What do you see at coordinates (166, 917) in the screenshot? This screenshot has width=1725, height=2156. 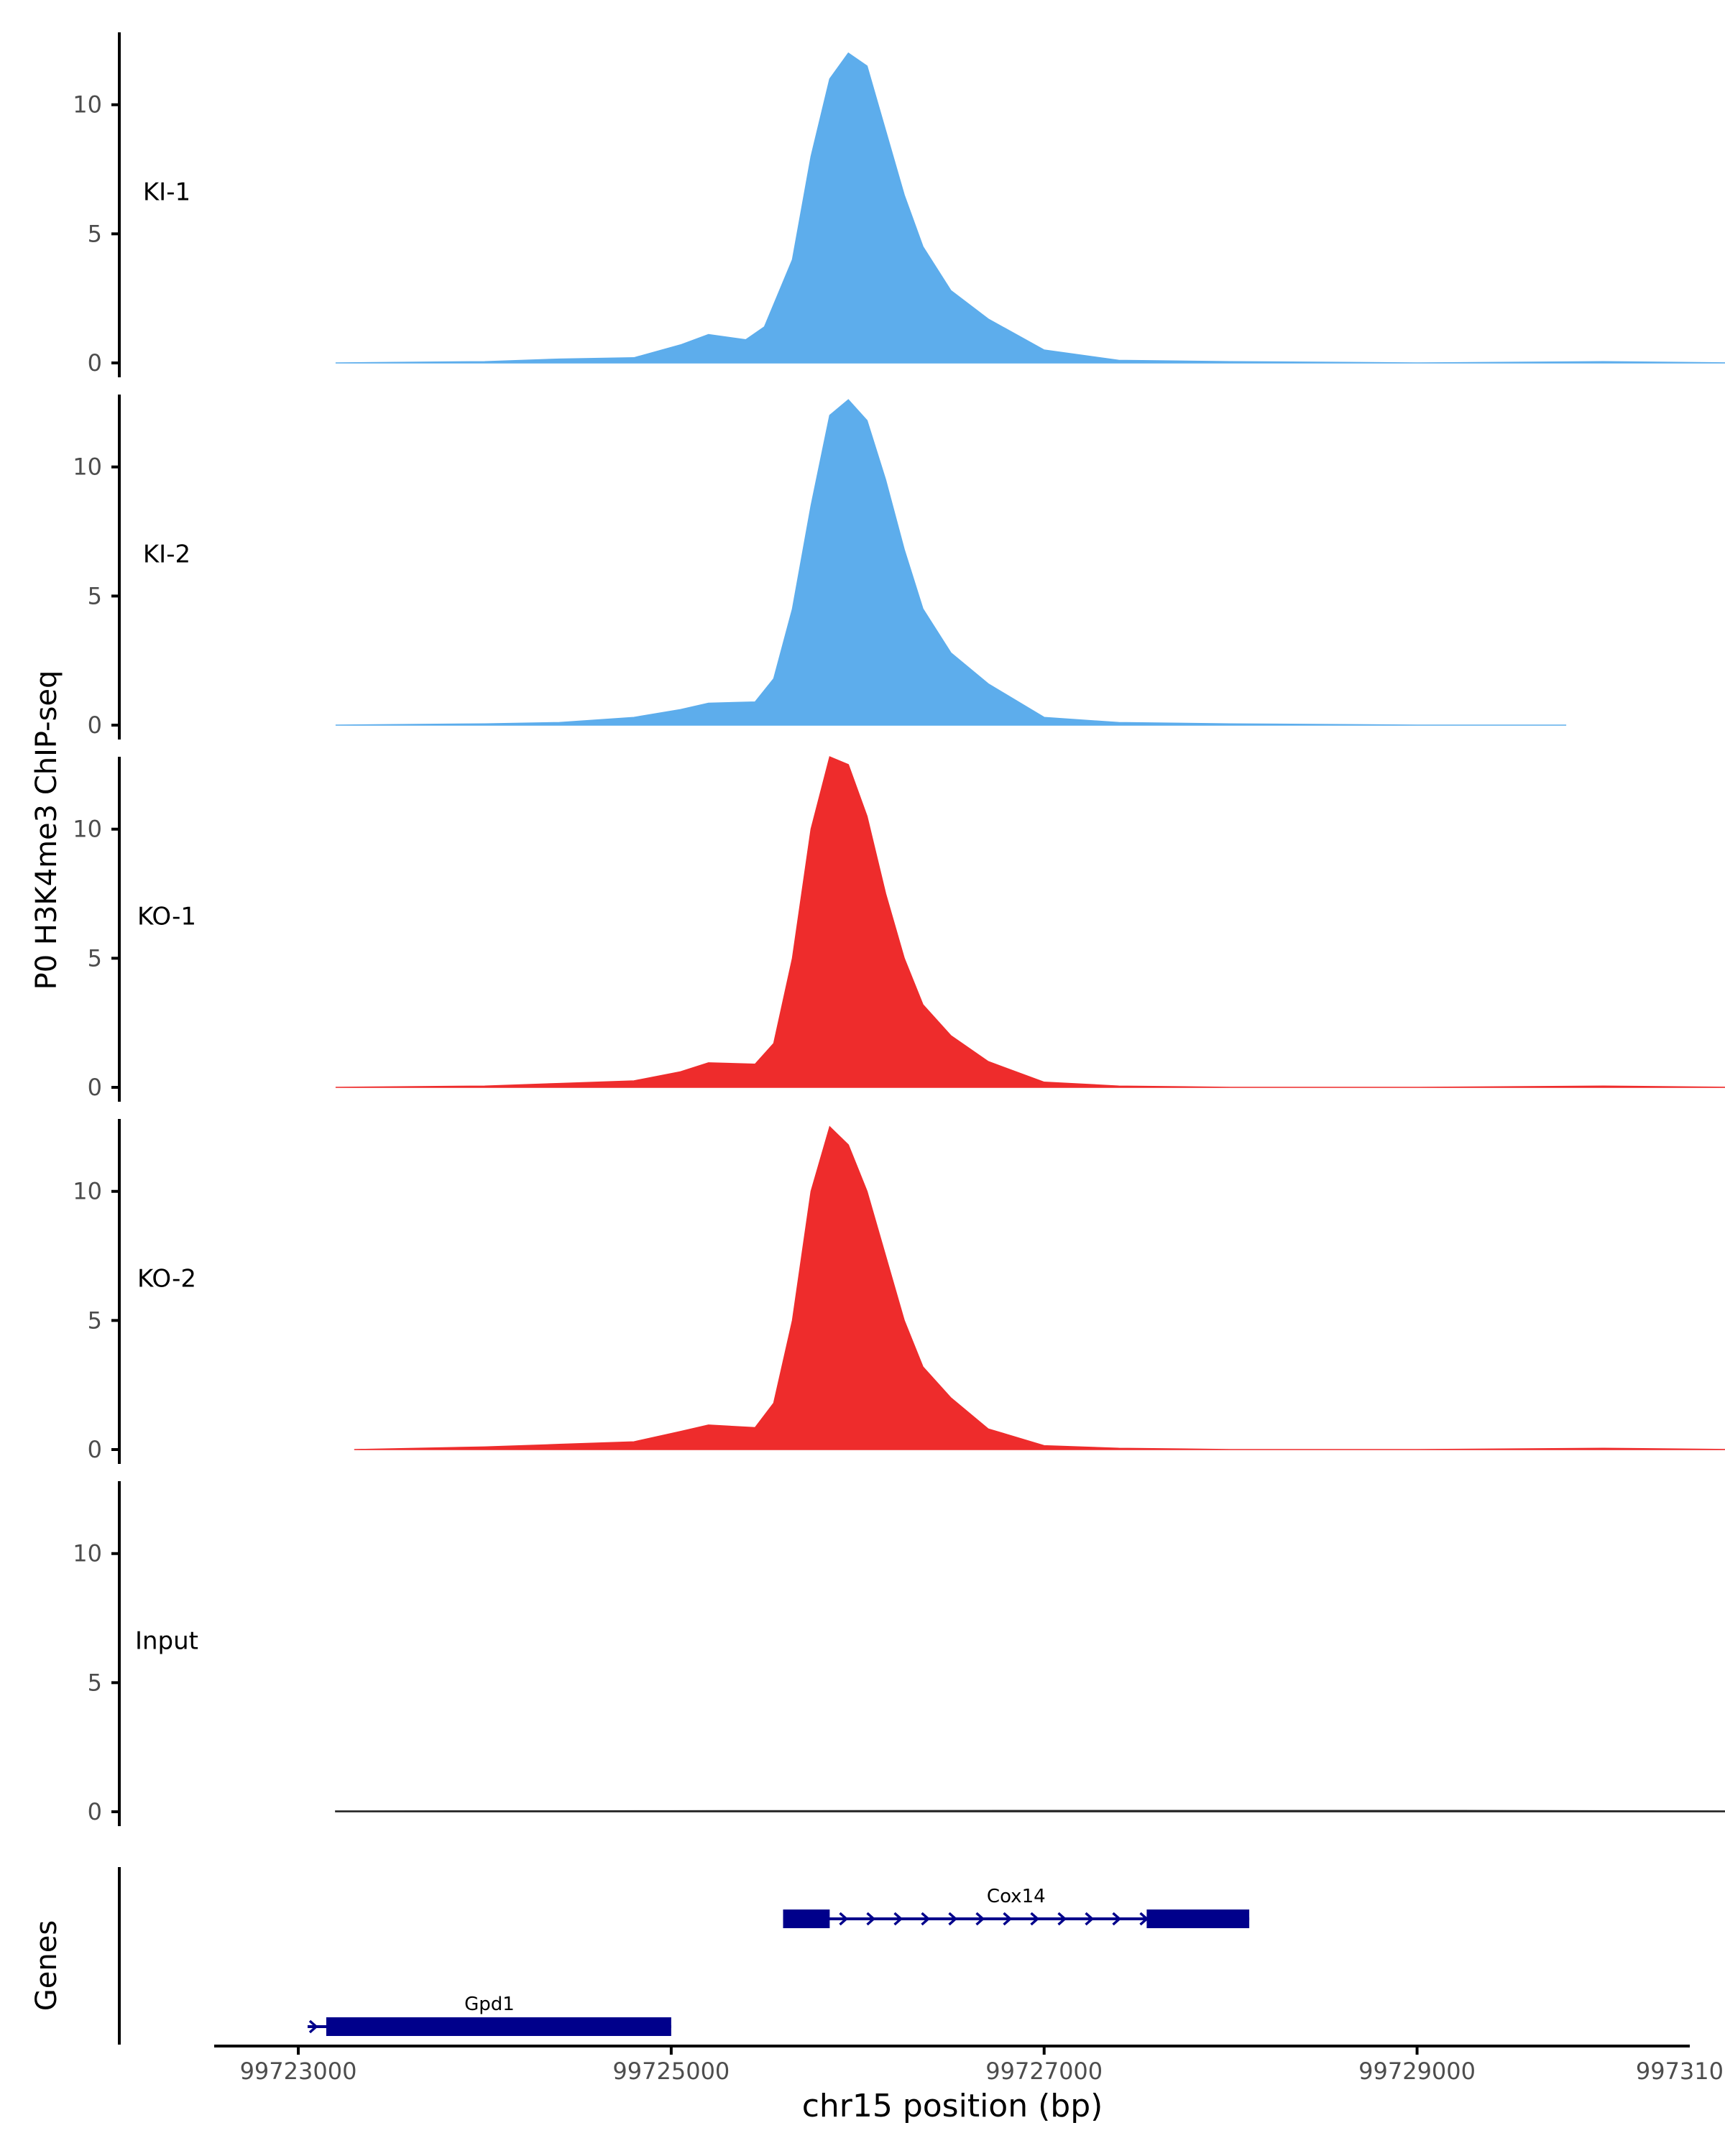 I see `track-label: KO-1` at bounding box center [166, 917].